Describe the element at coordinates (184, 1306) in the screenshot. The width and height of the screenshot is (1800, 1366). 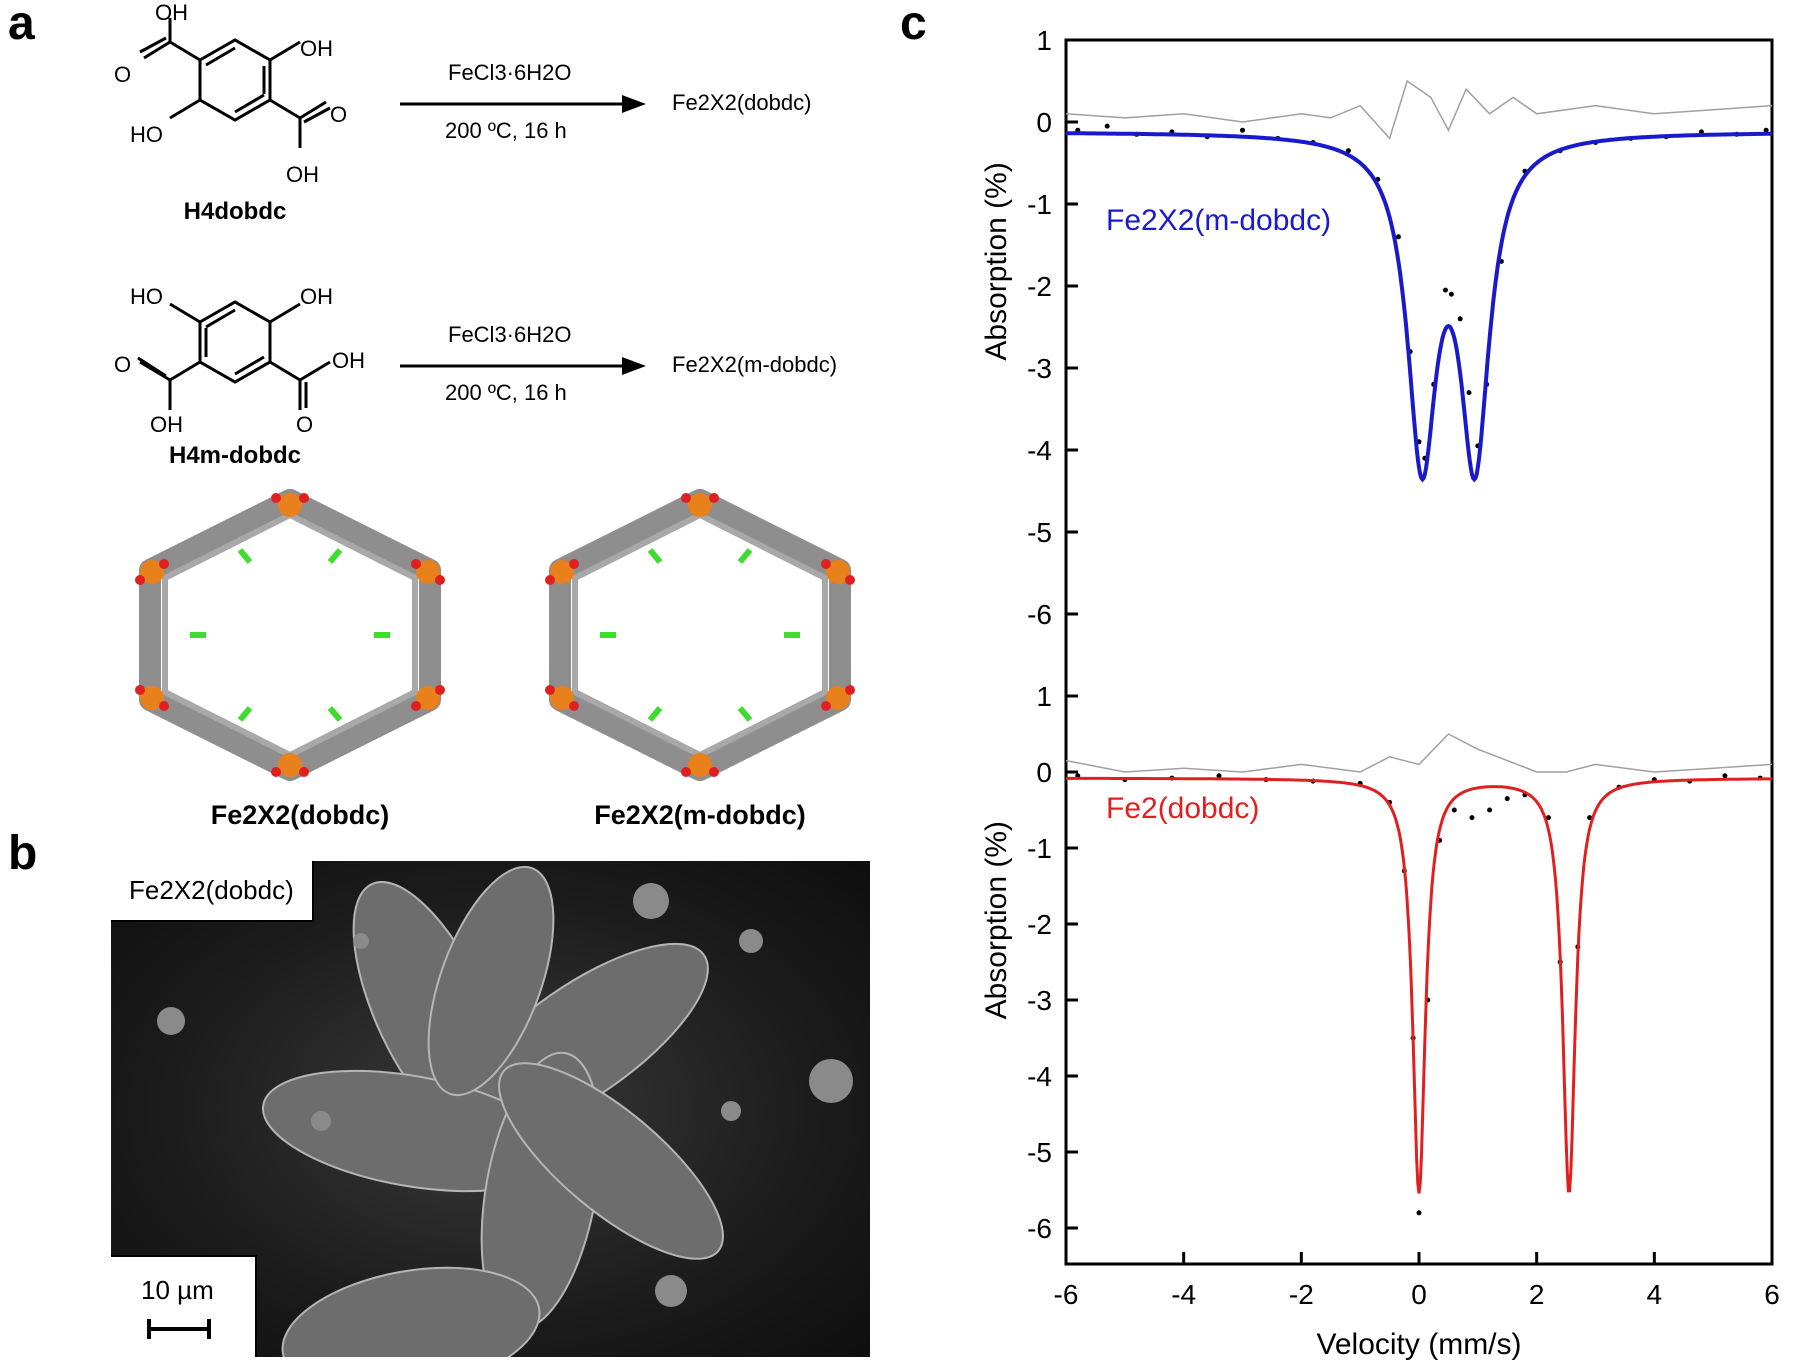
I see `scale-bar-box: 10 µm` at that location.